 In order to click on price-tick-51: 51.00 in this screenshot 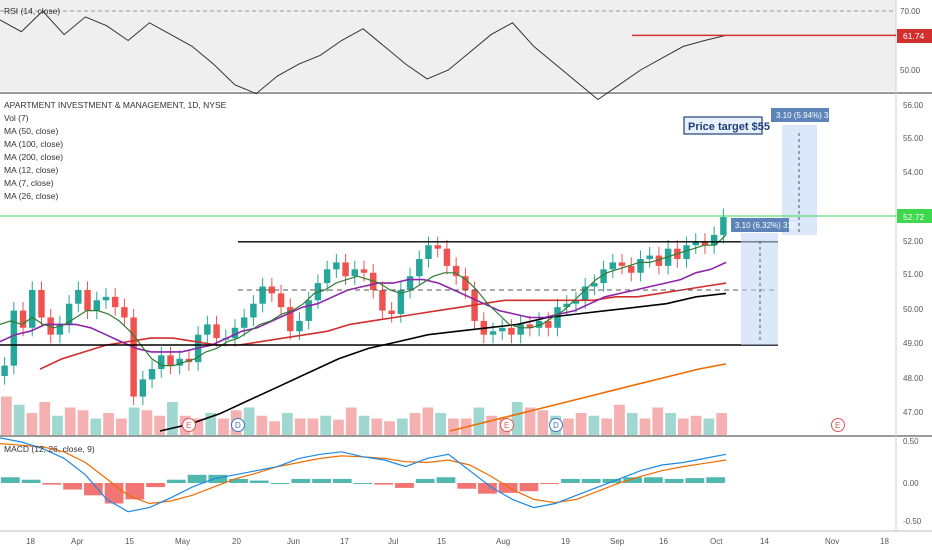, I will do `click(913, 274)`.